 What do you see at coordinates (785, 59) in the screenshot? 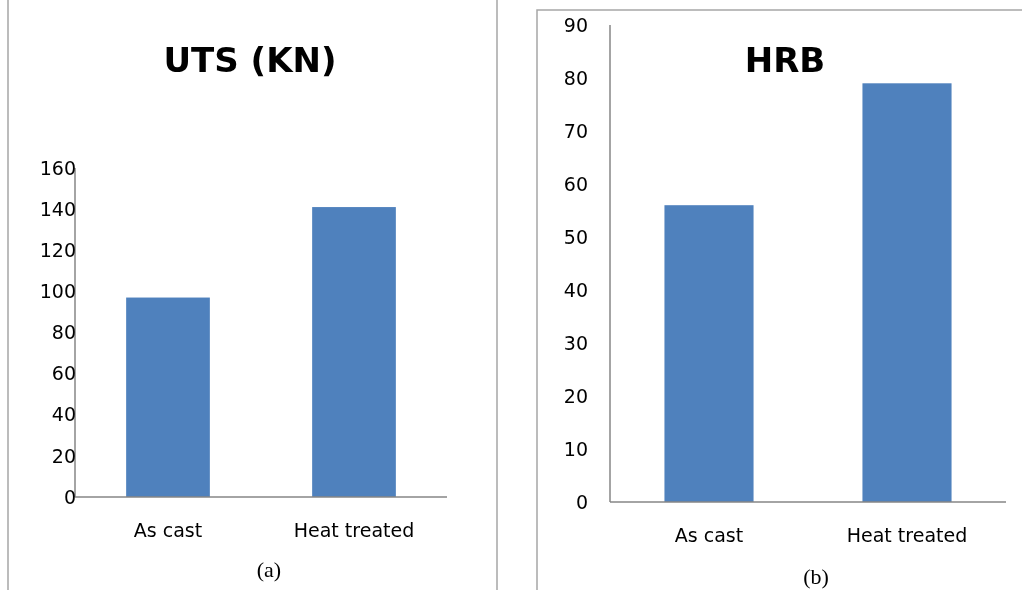
I see `text: HRB` at bounding box center [785, 59].